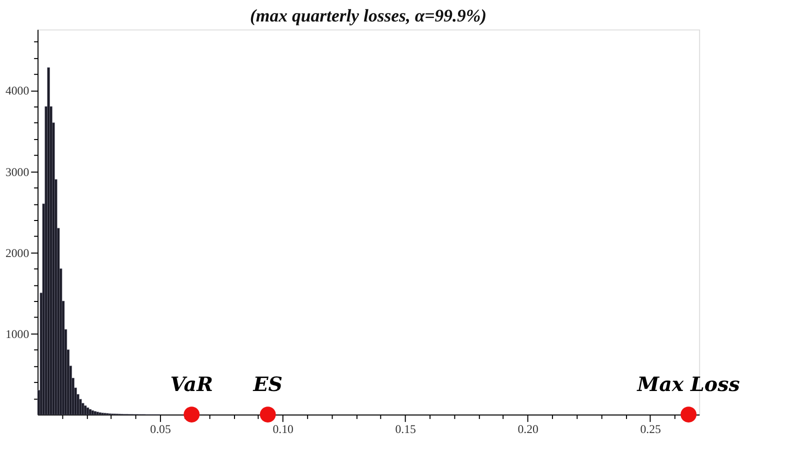 This screenshot has height=455, width=785. I want to click on annotation: ES, so click(267, 384).